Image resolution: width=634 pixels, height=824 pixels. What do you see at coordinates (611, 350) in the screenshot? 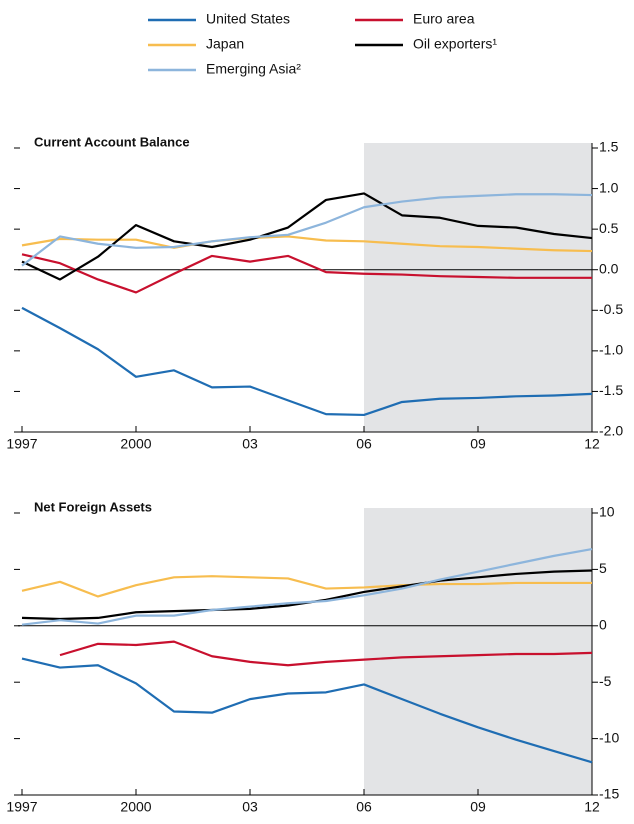
I see `y-tick-label: -1.0` at bounding box center [611, 350].